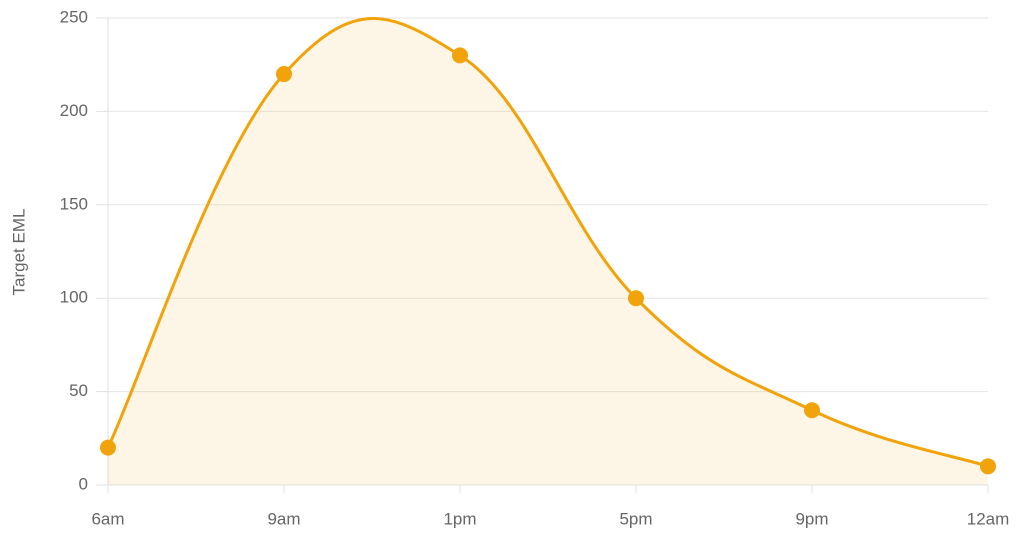 The width and height of the screenshot is (1024, 540). What do you see at coordinates (459, 518) in the screenshot?
I see `x-tick-label: 1pm` at bounding box center [459, 518].